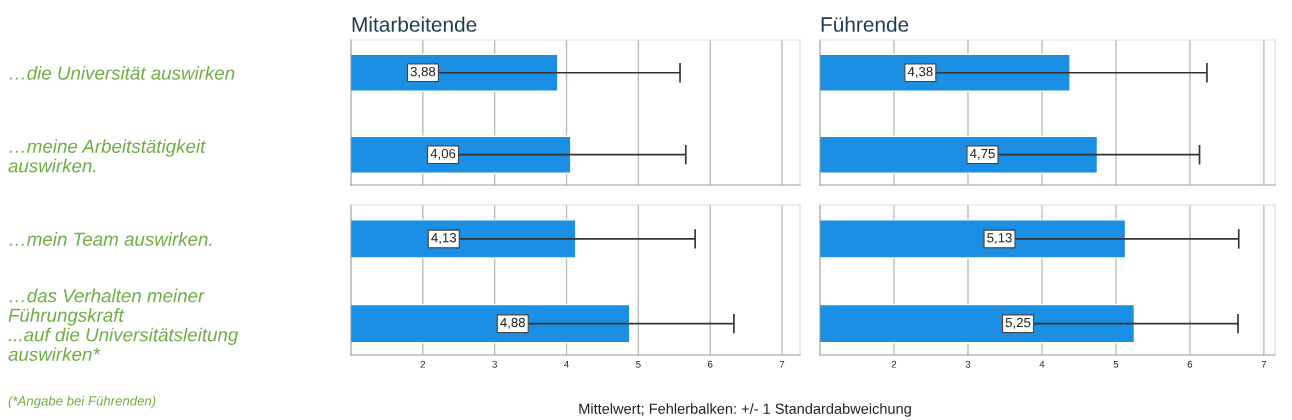  What do you see at coordinates (920, 72) in the screenshot?
I see `data-label: 4,38` at bounding box center [920, 72].